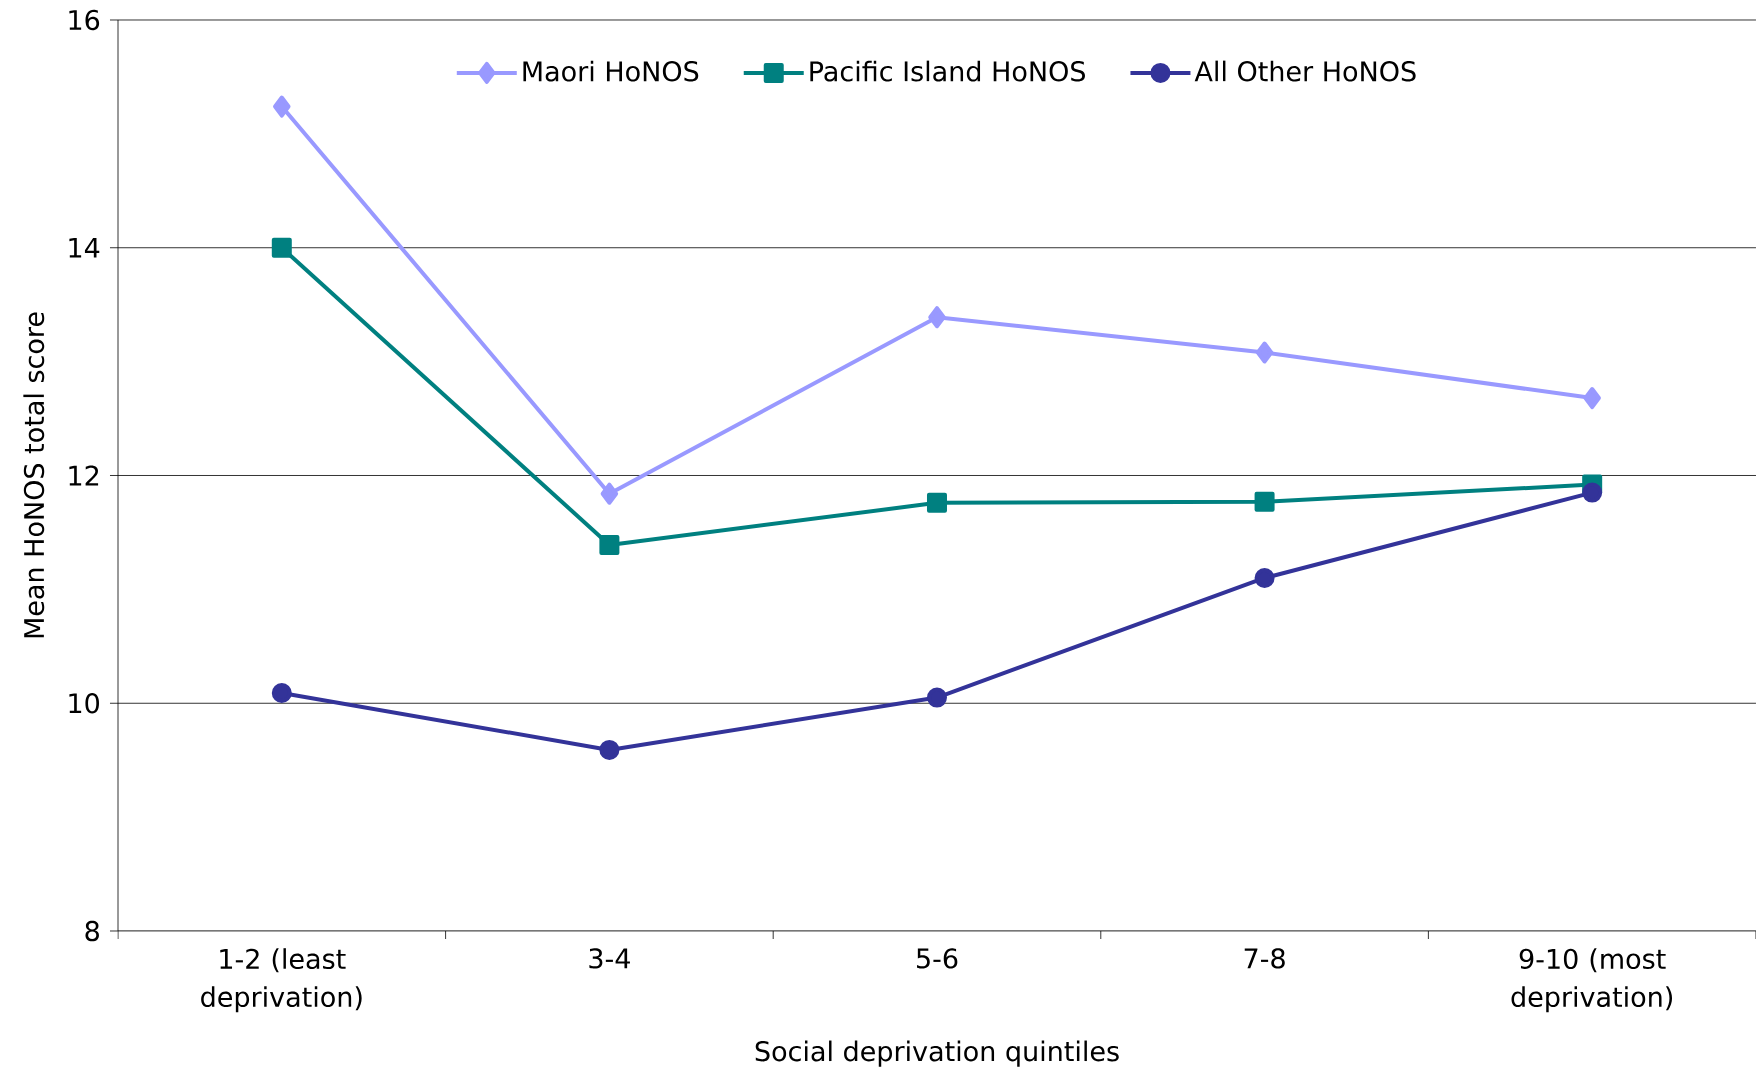 The width and height of the screenshot is (1756, 1090). I want to click on y-tick-label: 8, so click(92, 931).